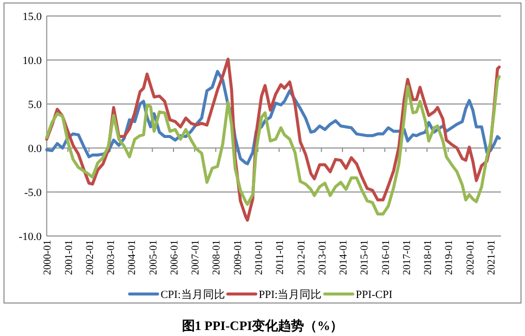  Describe the element at coordinates (90, 257) in the screenshot. I see `xtick: 2002-01` at that location.